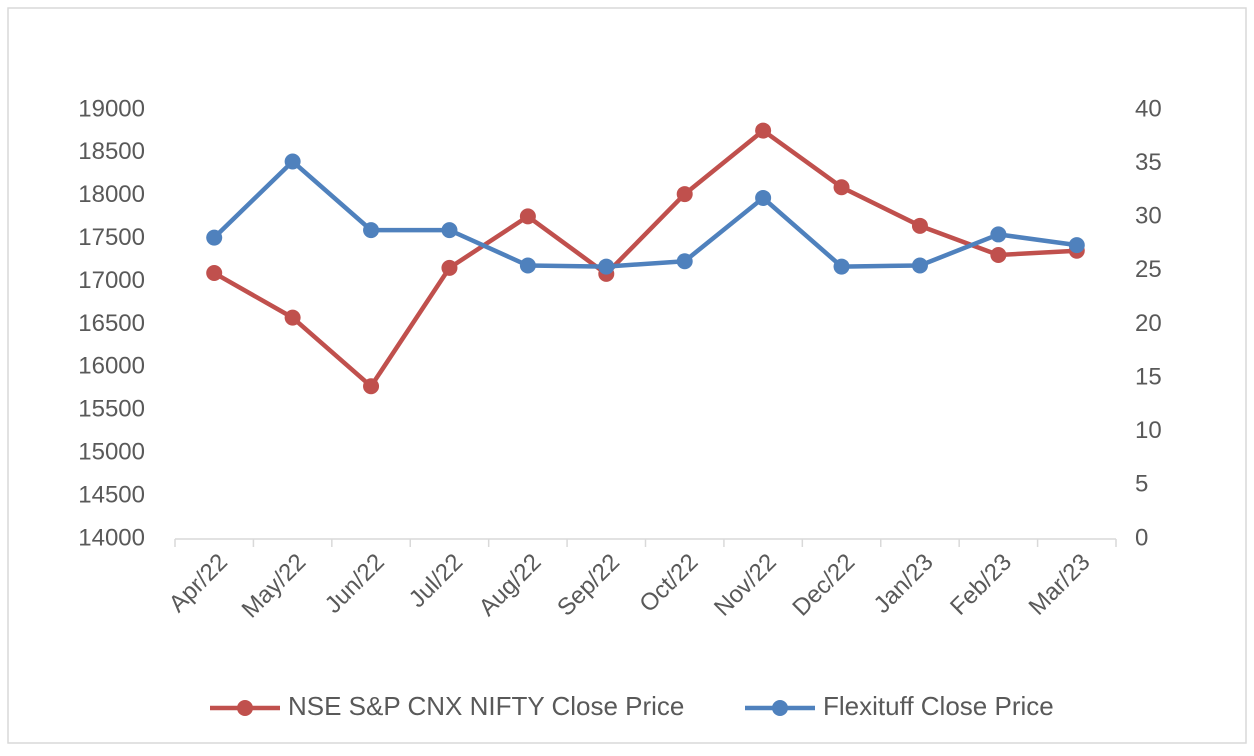 This screenshot has width=1254, height=756. I want to click on y-tick-label: 19000, so click(111, 108).